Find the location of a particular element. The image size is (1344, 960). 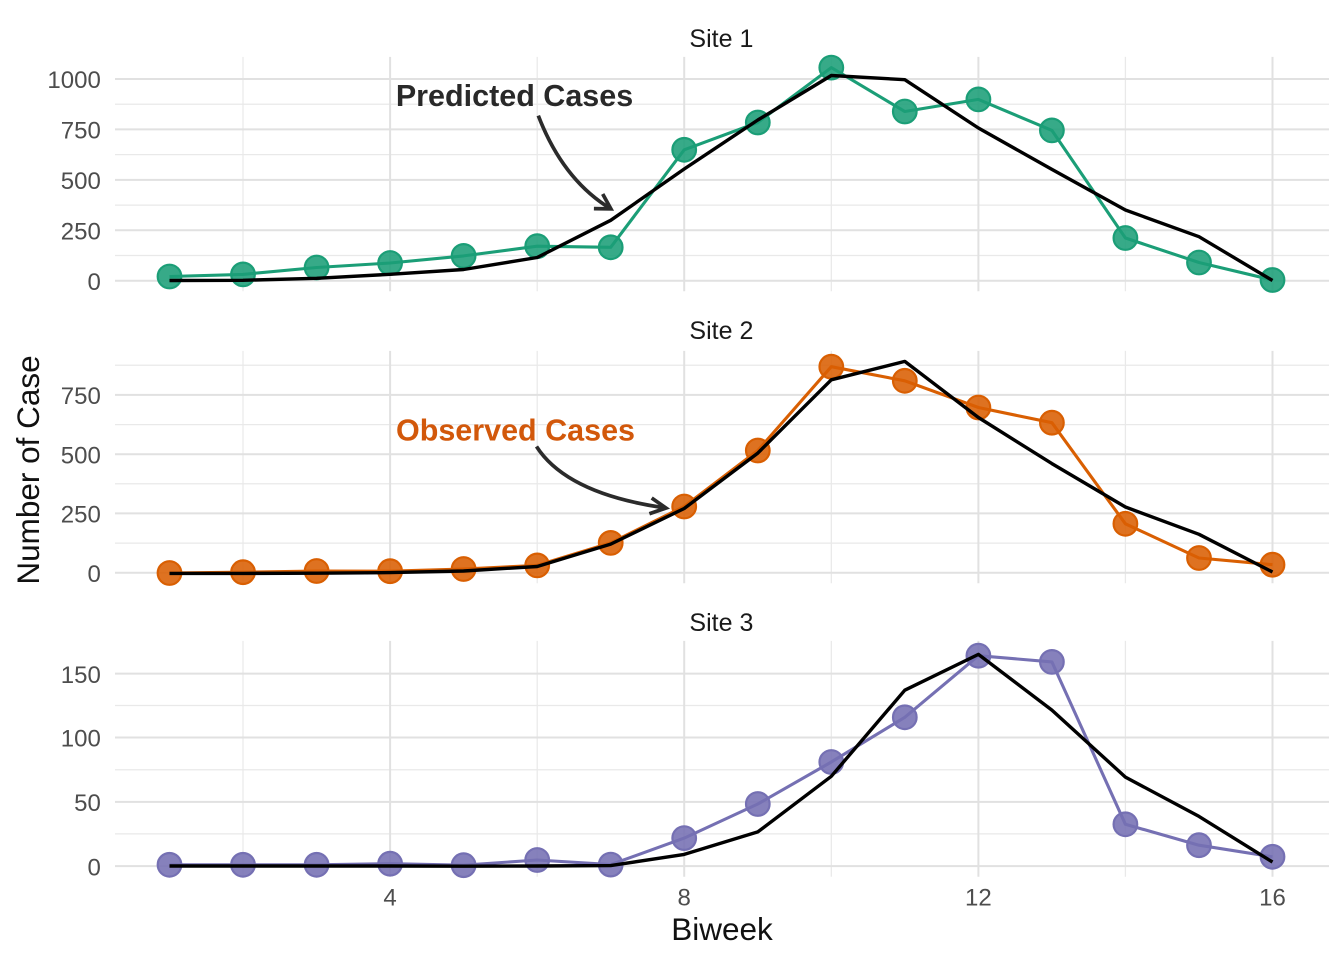

svg-text: Site 3 is located at coordinates (721, 623).